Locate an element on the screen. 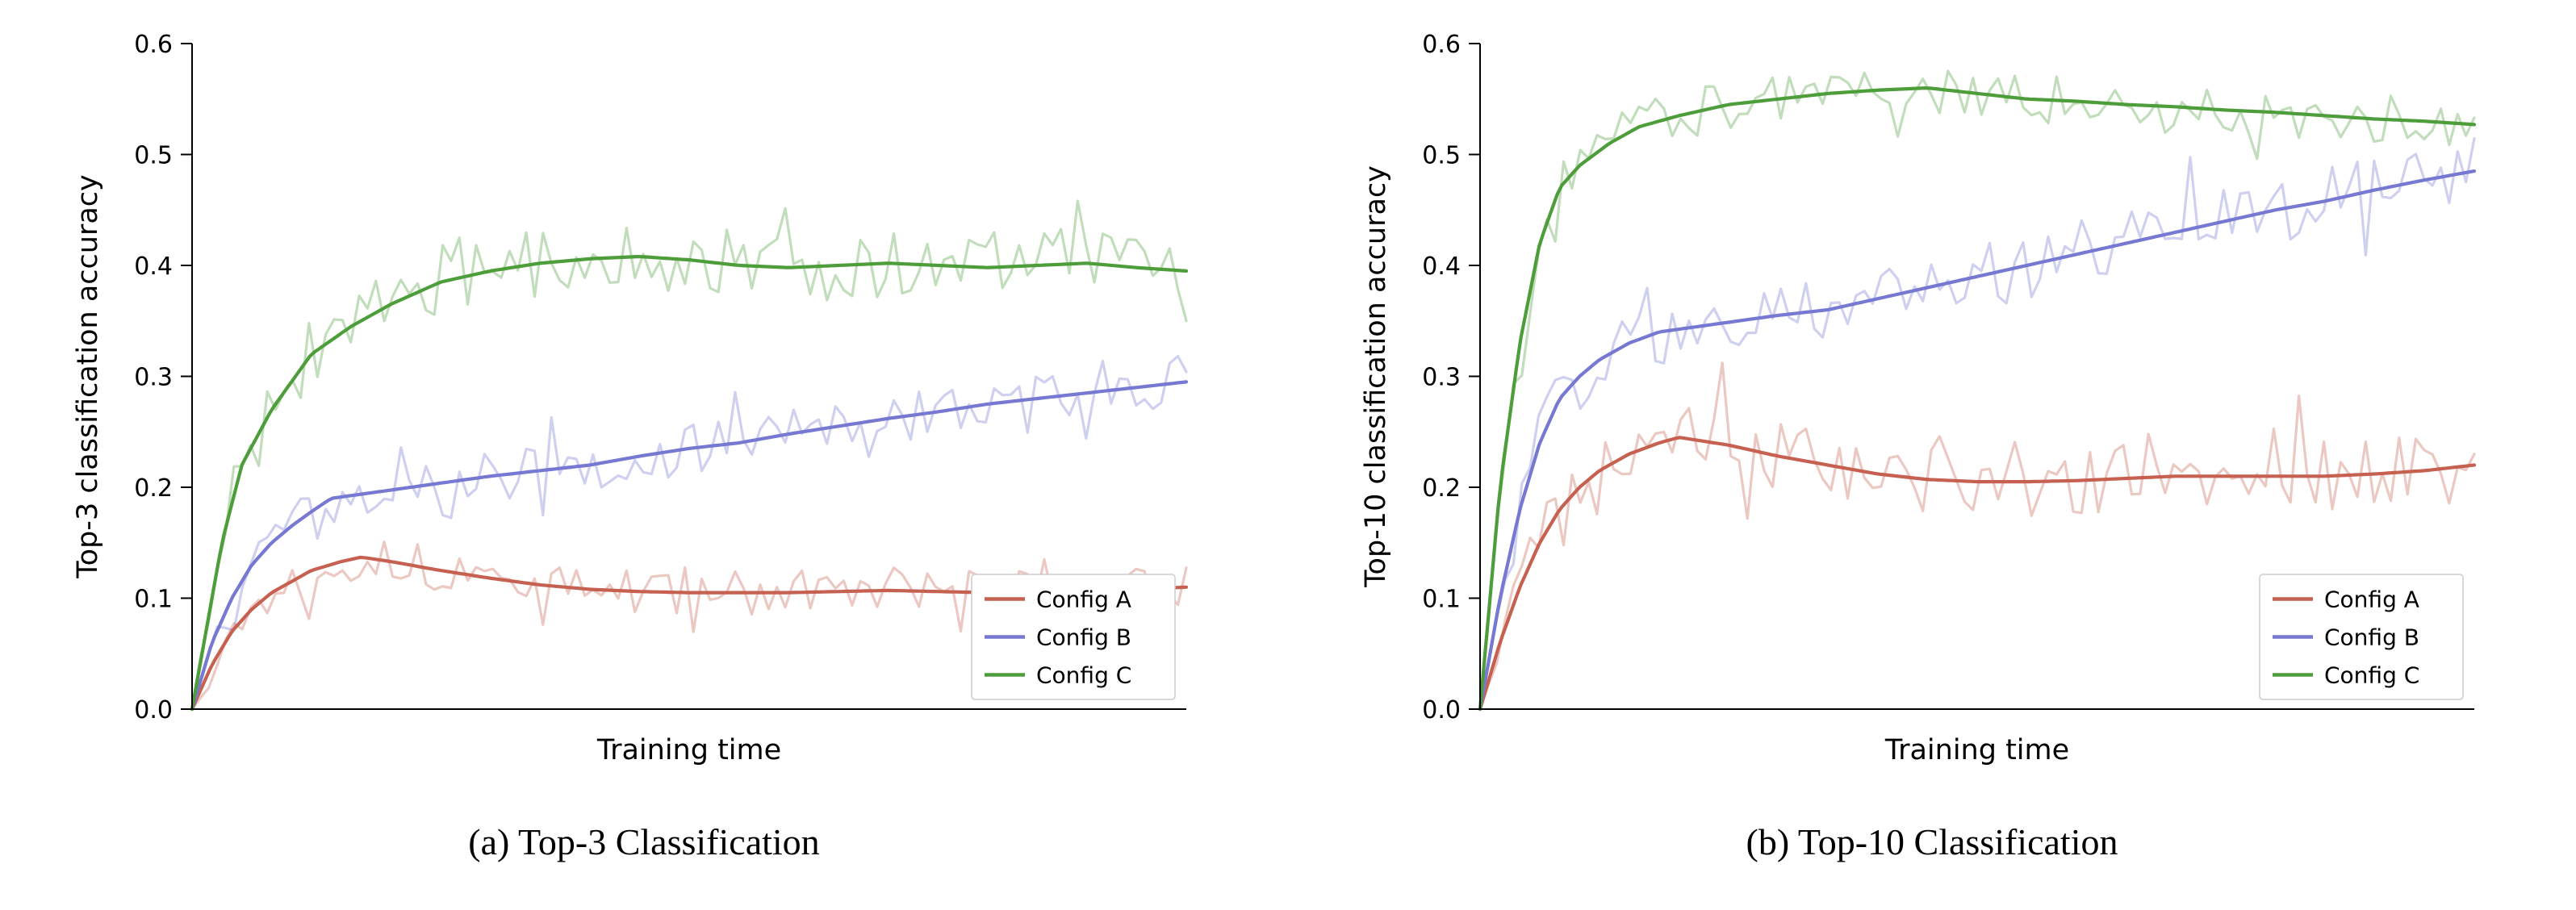 This screenshot has height=910, width=2576. series-smooth-line-config-a is located at coordinates (1977, 574).